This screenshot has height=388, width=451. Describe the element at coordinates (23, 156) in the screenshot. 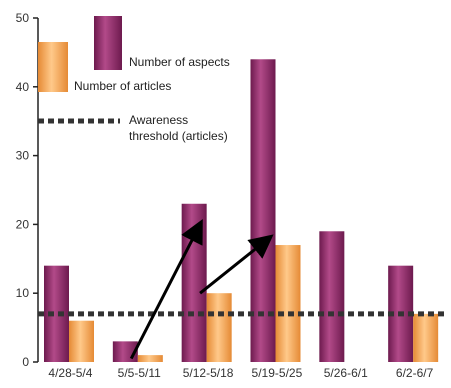

I see `y-tick-label: 30` at that location.